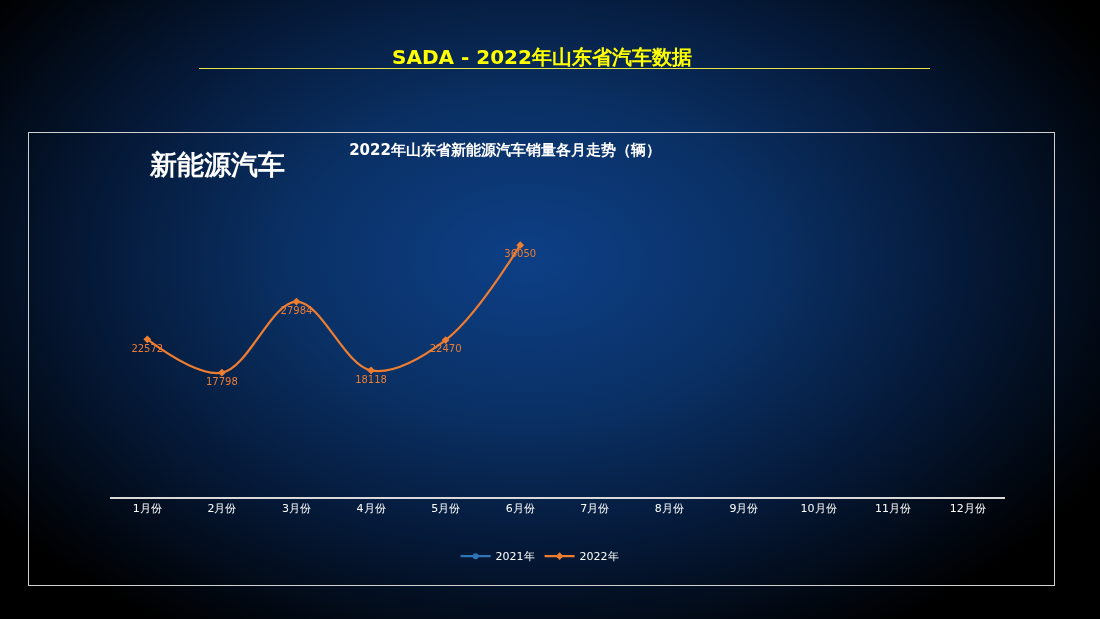 The height and width of the screenshot is (619, 1100). Describe the element at coordinates (371, 379) in the screenshot. I see `data-label: 18118` at that location.